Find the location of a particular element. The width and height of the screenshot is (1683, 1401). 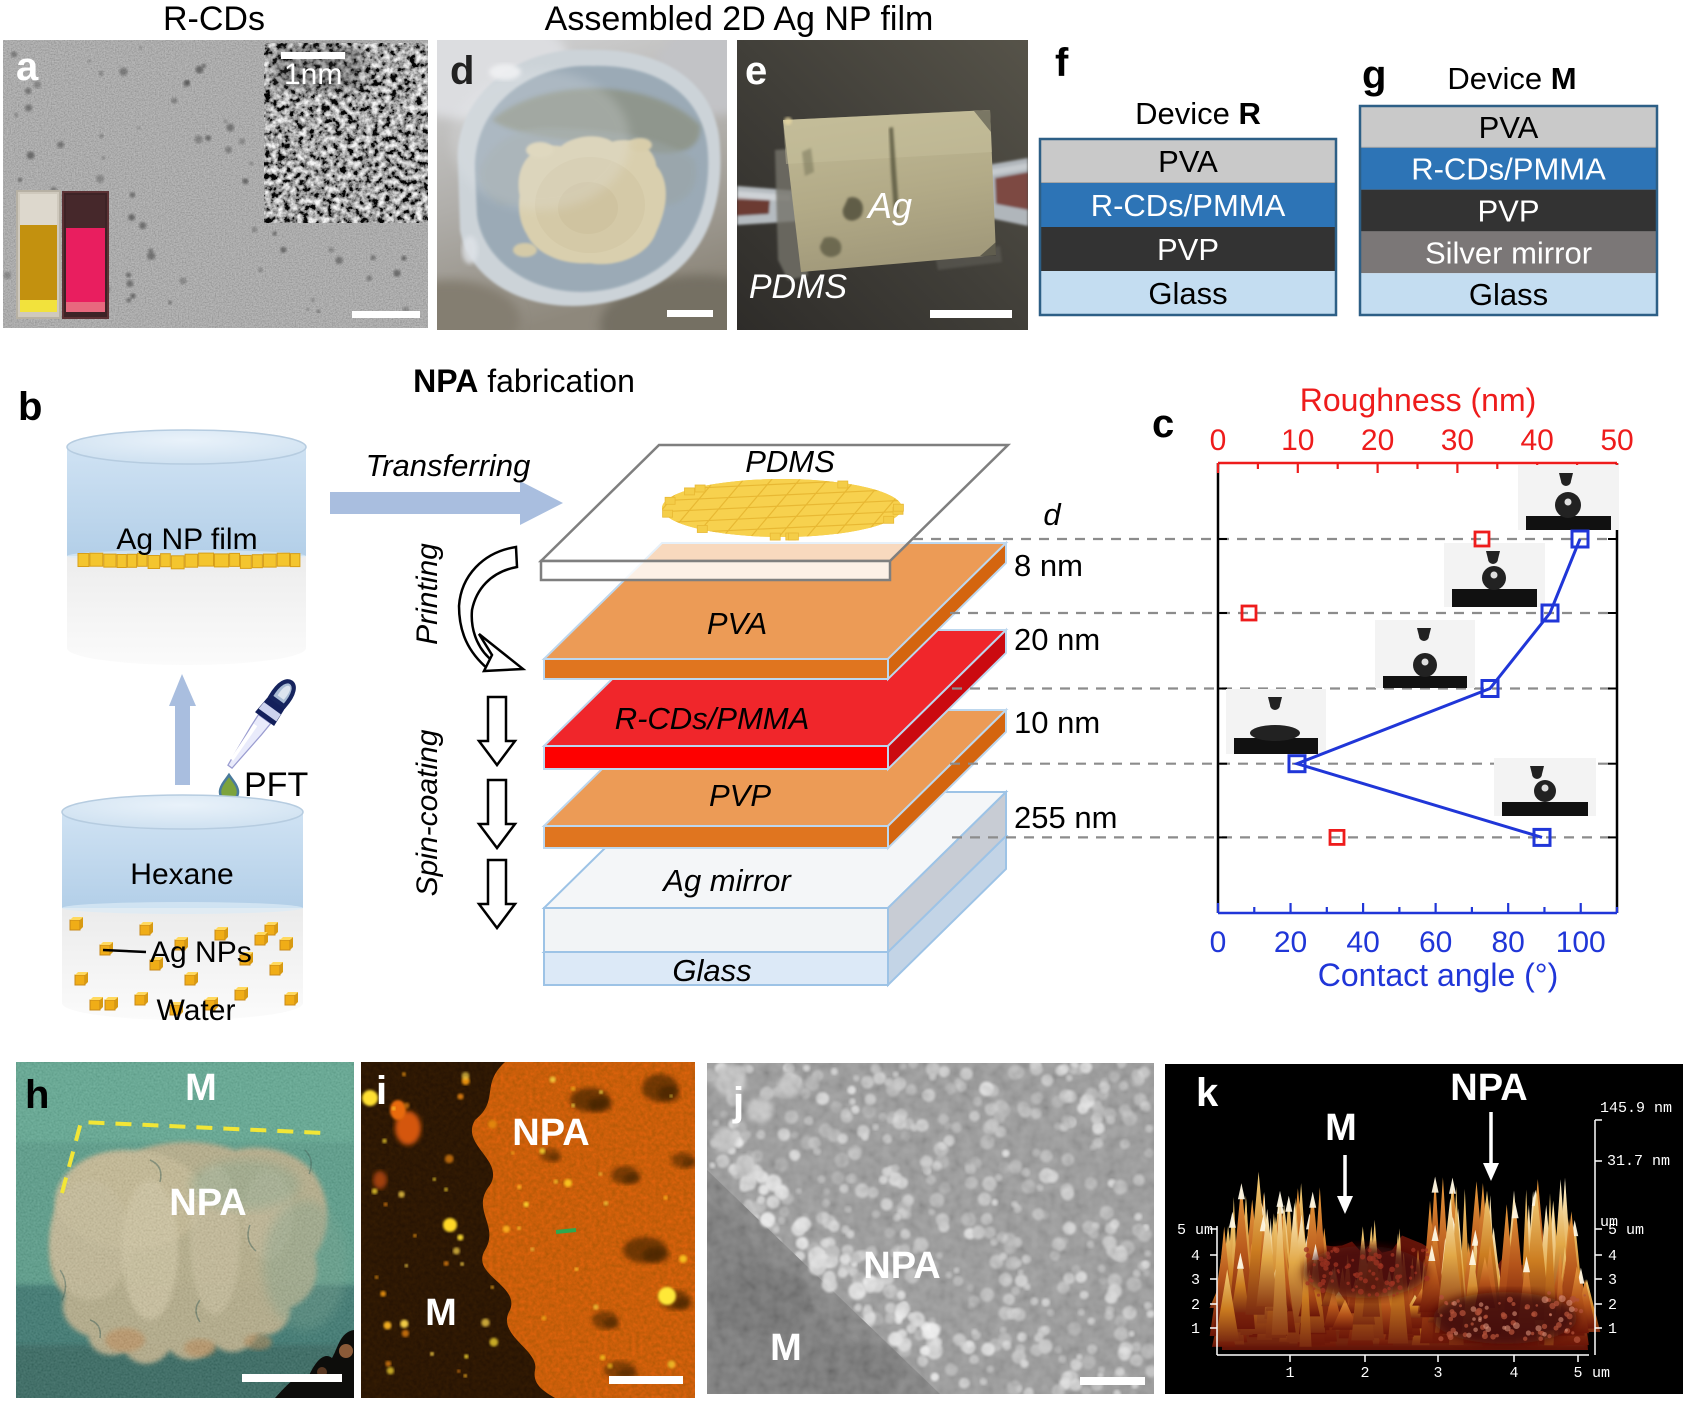

svg-text: Device M is located at coordinates (1511, 78).